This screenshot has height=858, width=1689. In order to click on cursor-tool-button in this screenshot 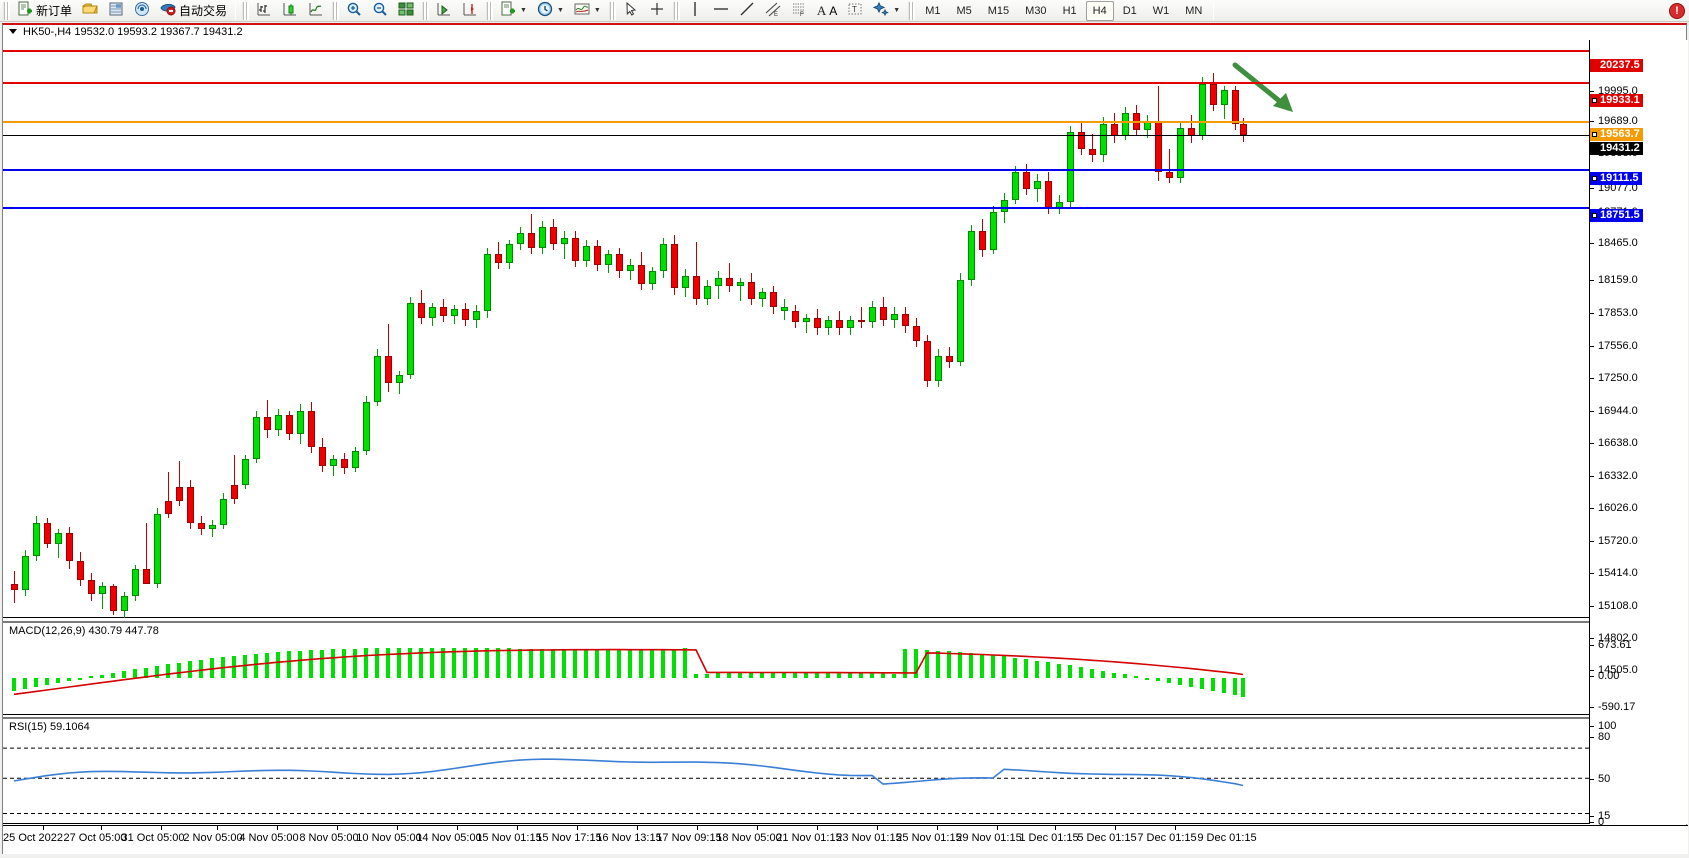, I will do `click(631, 11)`.